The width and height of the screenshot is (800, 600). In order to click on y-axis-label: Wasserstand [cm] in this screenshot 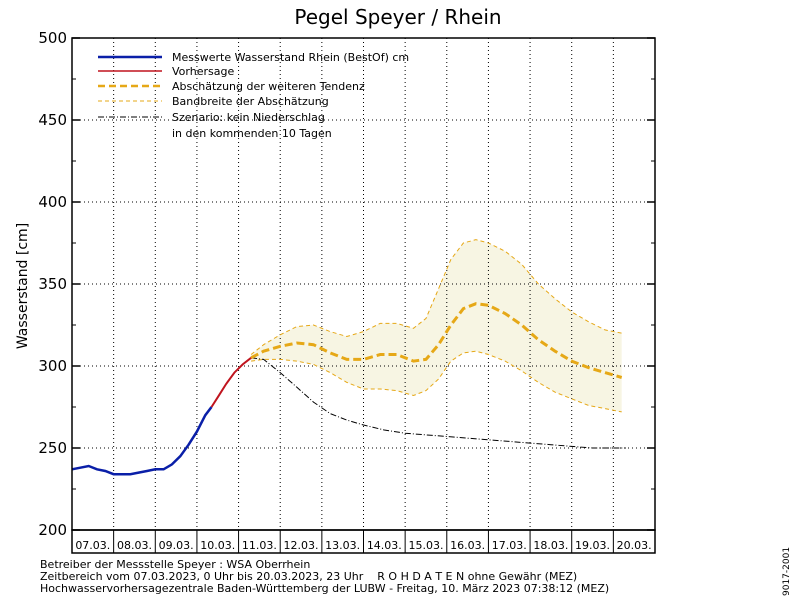, I will do `click(23, 286)`.